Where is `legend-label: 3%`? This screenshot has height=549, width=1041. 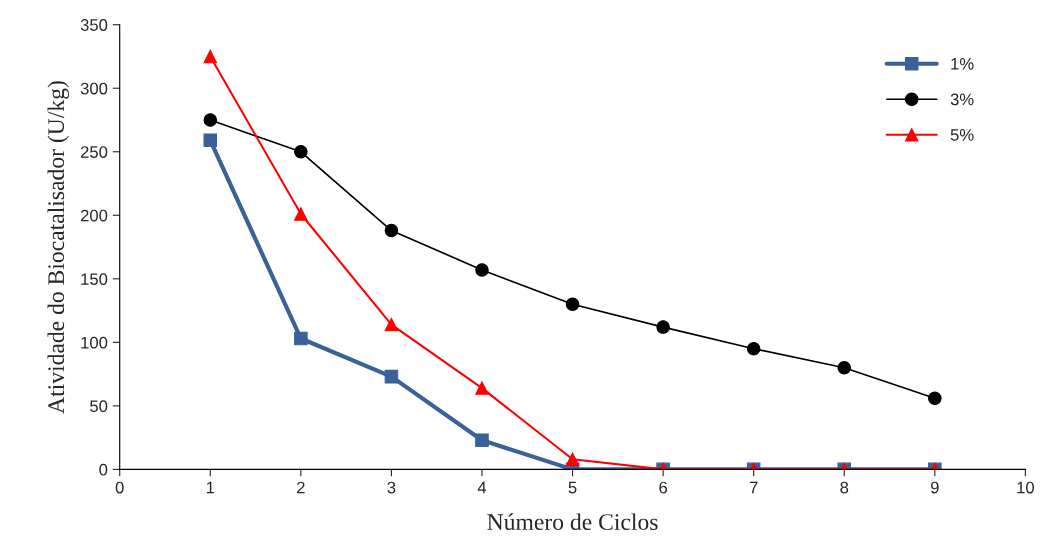
legend-label: 3% is located at coordinates (962, 99).